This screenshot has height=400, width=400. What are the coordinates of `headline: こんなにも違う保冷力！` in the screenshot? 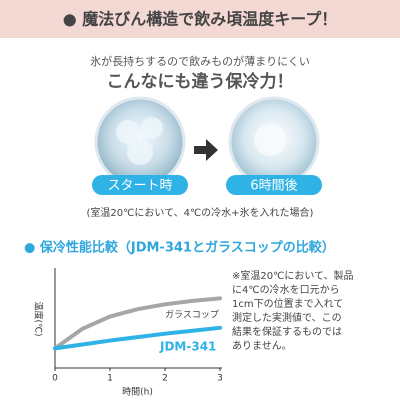 It's located at (200, 81).